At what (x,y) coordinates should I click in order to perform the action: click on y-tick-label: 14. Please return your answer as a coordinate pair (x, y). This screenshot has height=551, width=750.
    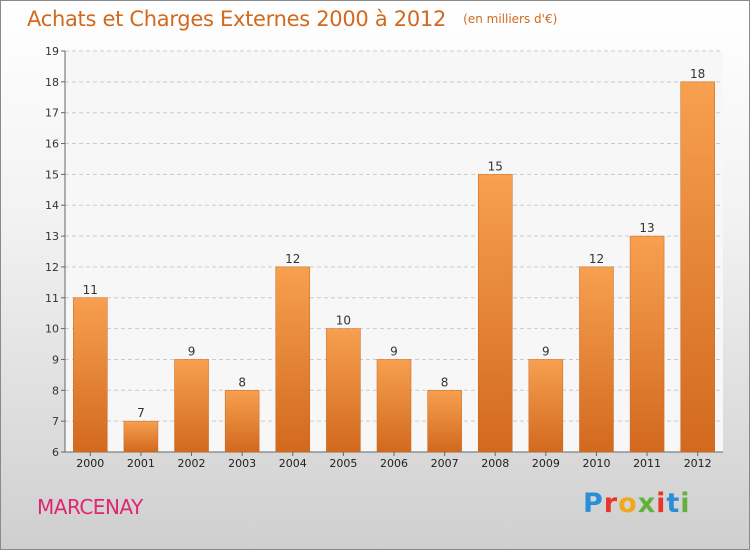
    Looking at the image, I should click on (52, 205).